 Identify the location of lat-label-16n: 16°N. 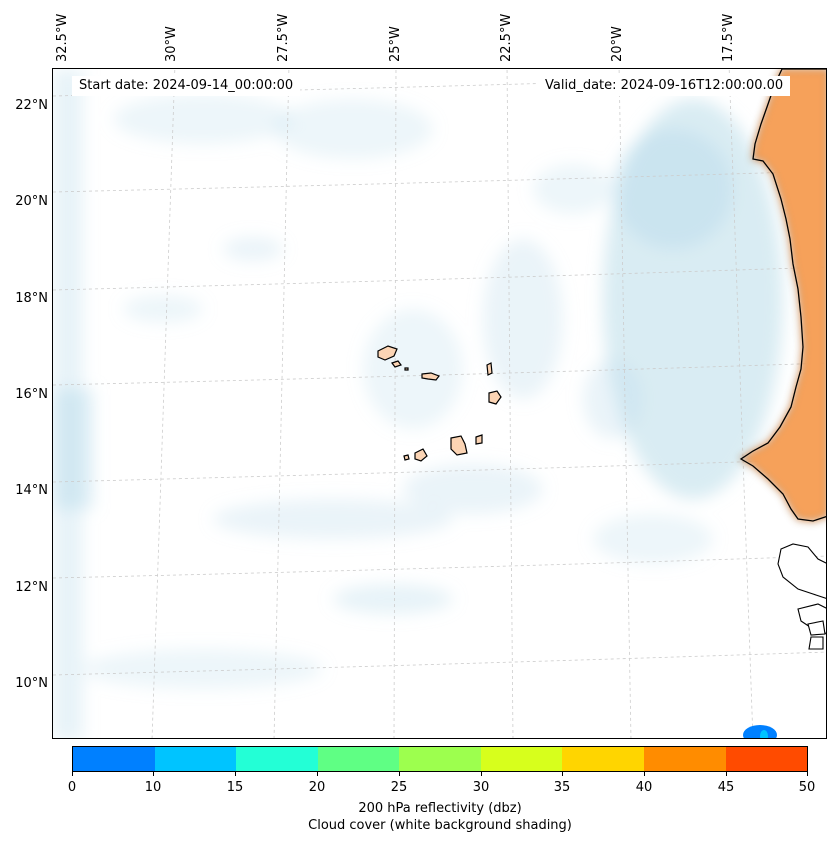
(31, 394).